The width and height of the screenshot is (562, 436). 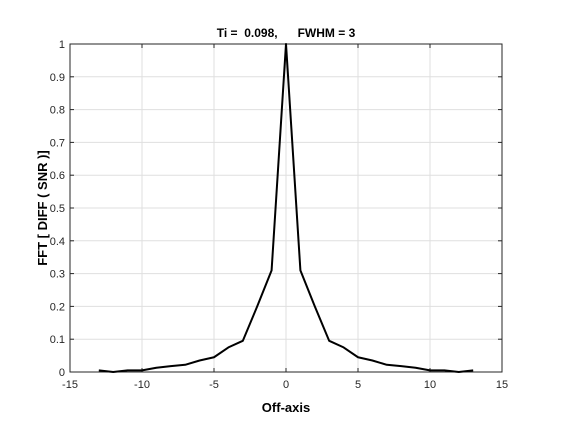 What do you see at coordinates (57, 78) in the screenshot?
I see `y-tick-label: 0.9` at bounding box center [57, 78].